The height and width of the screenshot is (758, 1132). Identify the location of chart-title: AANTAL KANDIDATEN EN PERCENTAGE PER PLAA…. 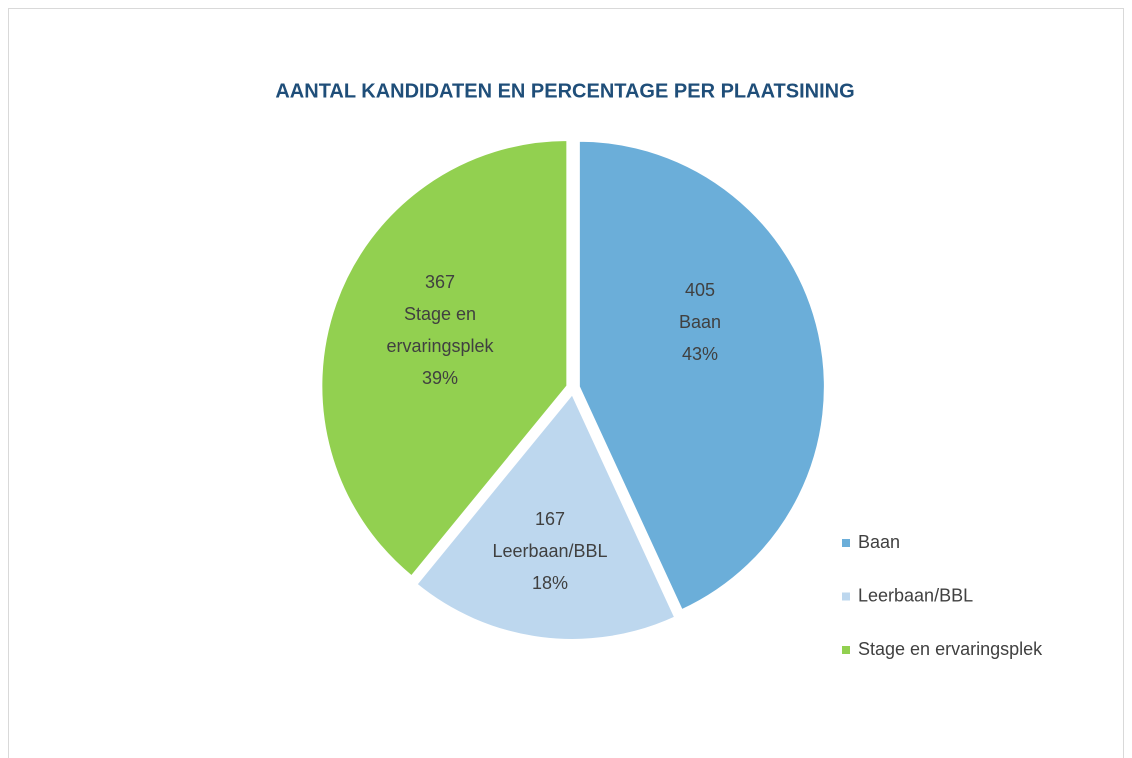
(564, 91).